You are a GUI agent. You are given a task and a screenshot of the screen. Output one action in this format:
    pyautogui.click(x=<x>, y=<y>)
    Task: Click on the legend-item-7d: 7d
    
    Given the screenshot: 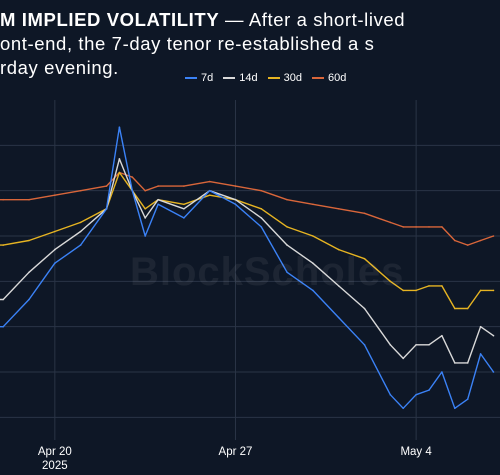 What is the action you would take?
    pyautogui.click(x=199, y=78)
    